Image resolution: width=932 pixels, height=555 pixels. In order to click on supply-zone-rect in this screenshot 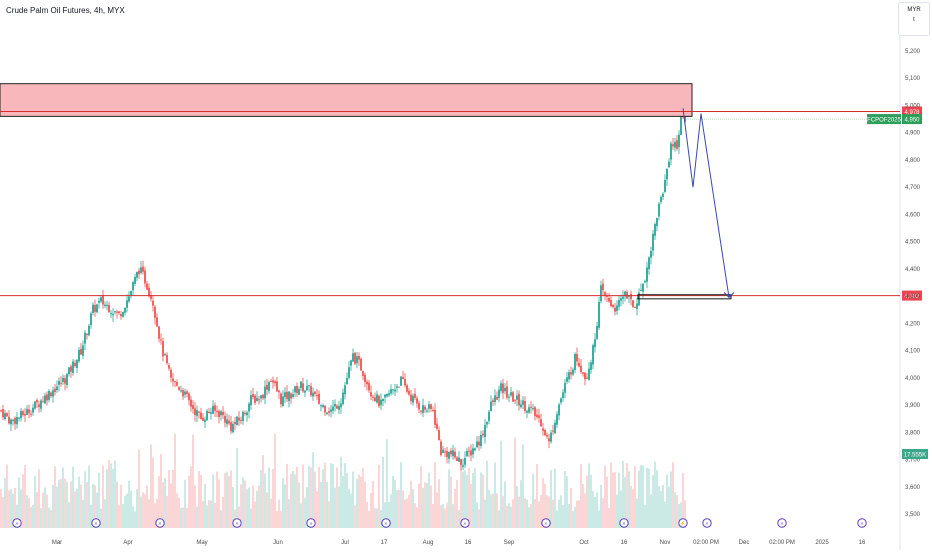, I will do `click(346, 100)`.